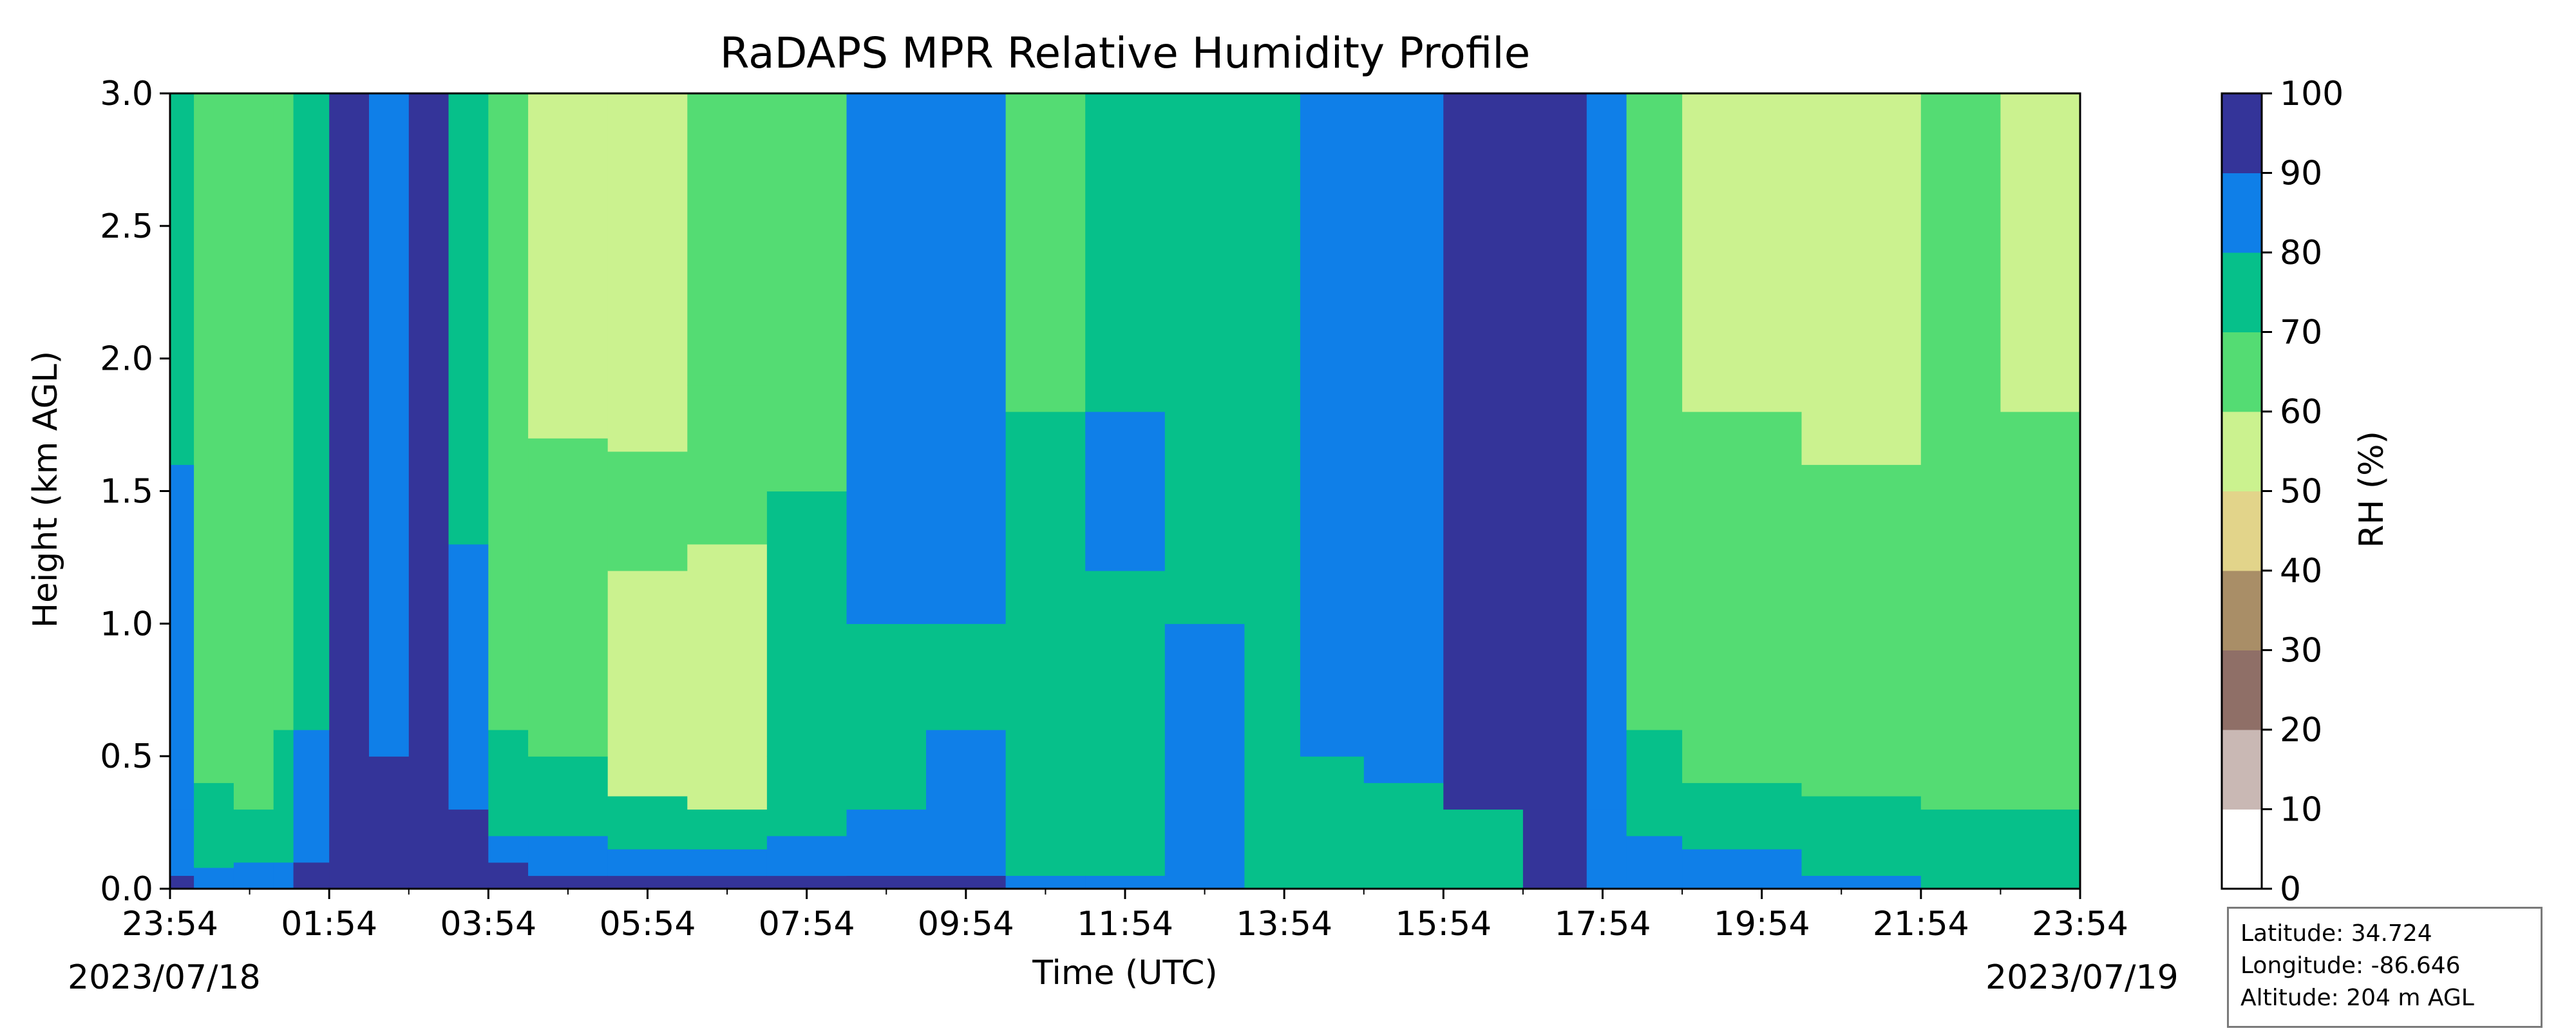 This screenshot has width=2576, height=1033. What do you see at coordinates (46, 490) in the screenshot?
I see `y-axis-label: Height (km AGL)` at bounding box center [46, 490].